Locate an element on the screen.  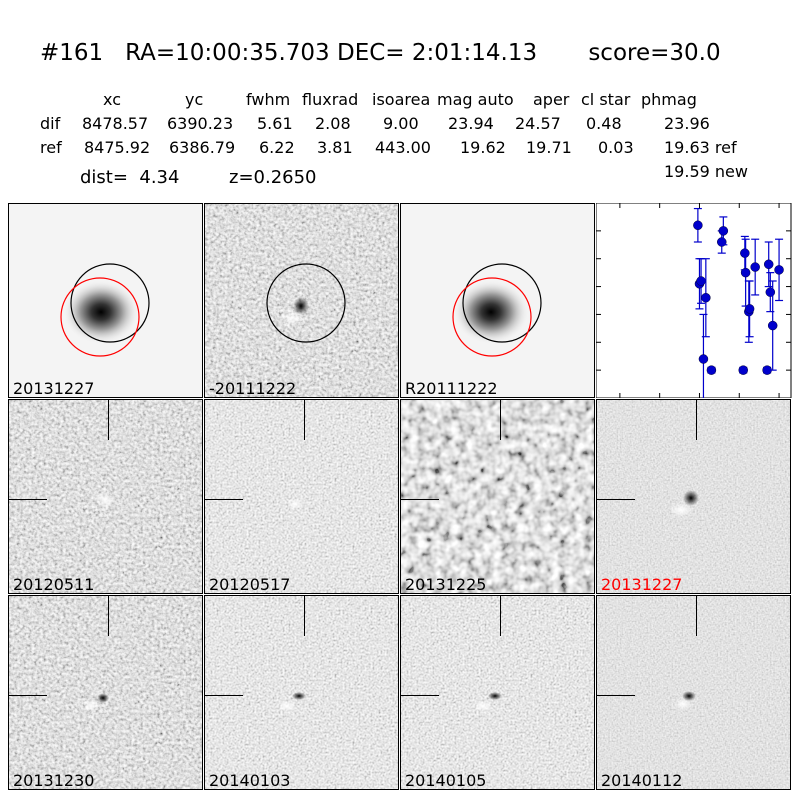
col-yc: yc is located at coordinates (194, 99).